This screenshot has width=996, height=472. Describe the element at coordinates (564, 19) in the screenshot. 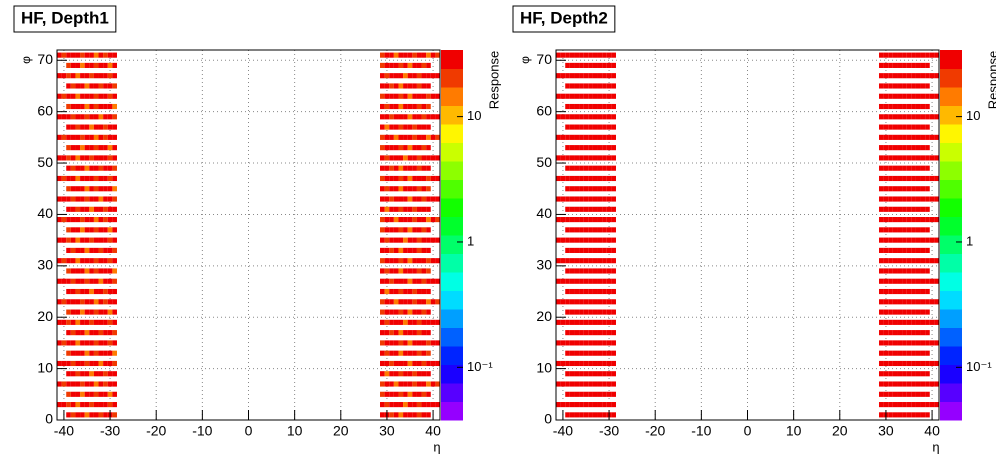

I see `title-box` at that location.